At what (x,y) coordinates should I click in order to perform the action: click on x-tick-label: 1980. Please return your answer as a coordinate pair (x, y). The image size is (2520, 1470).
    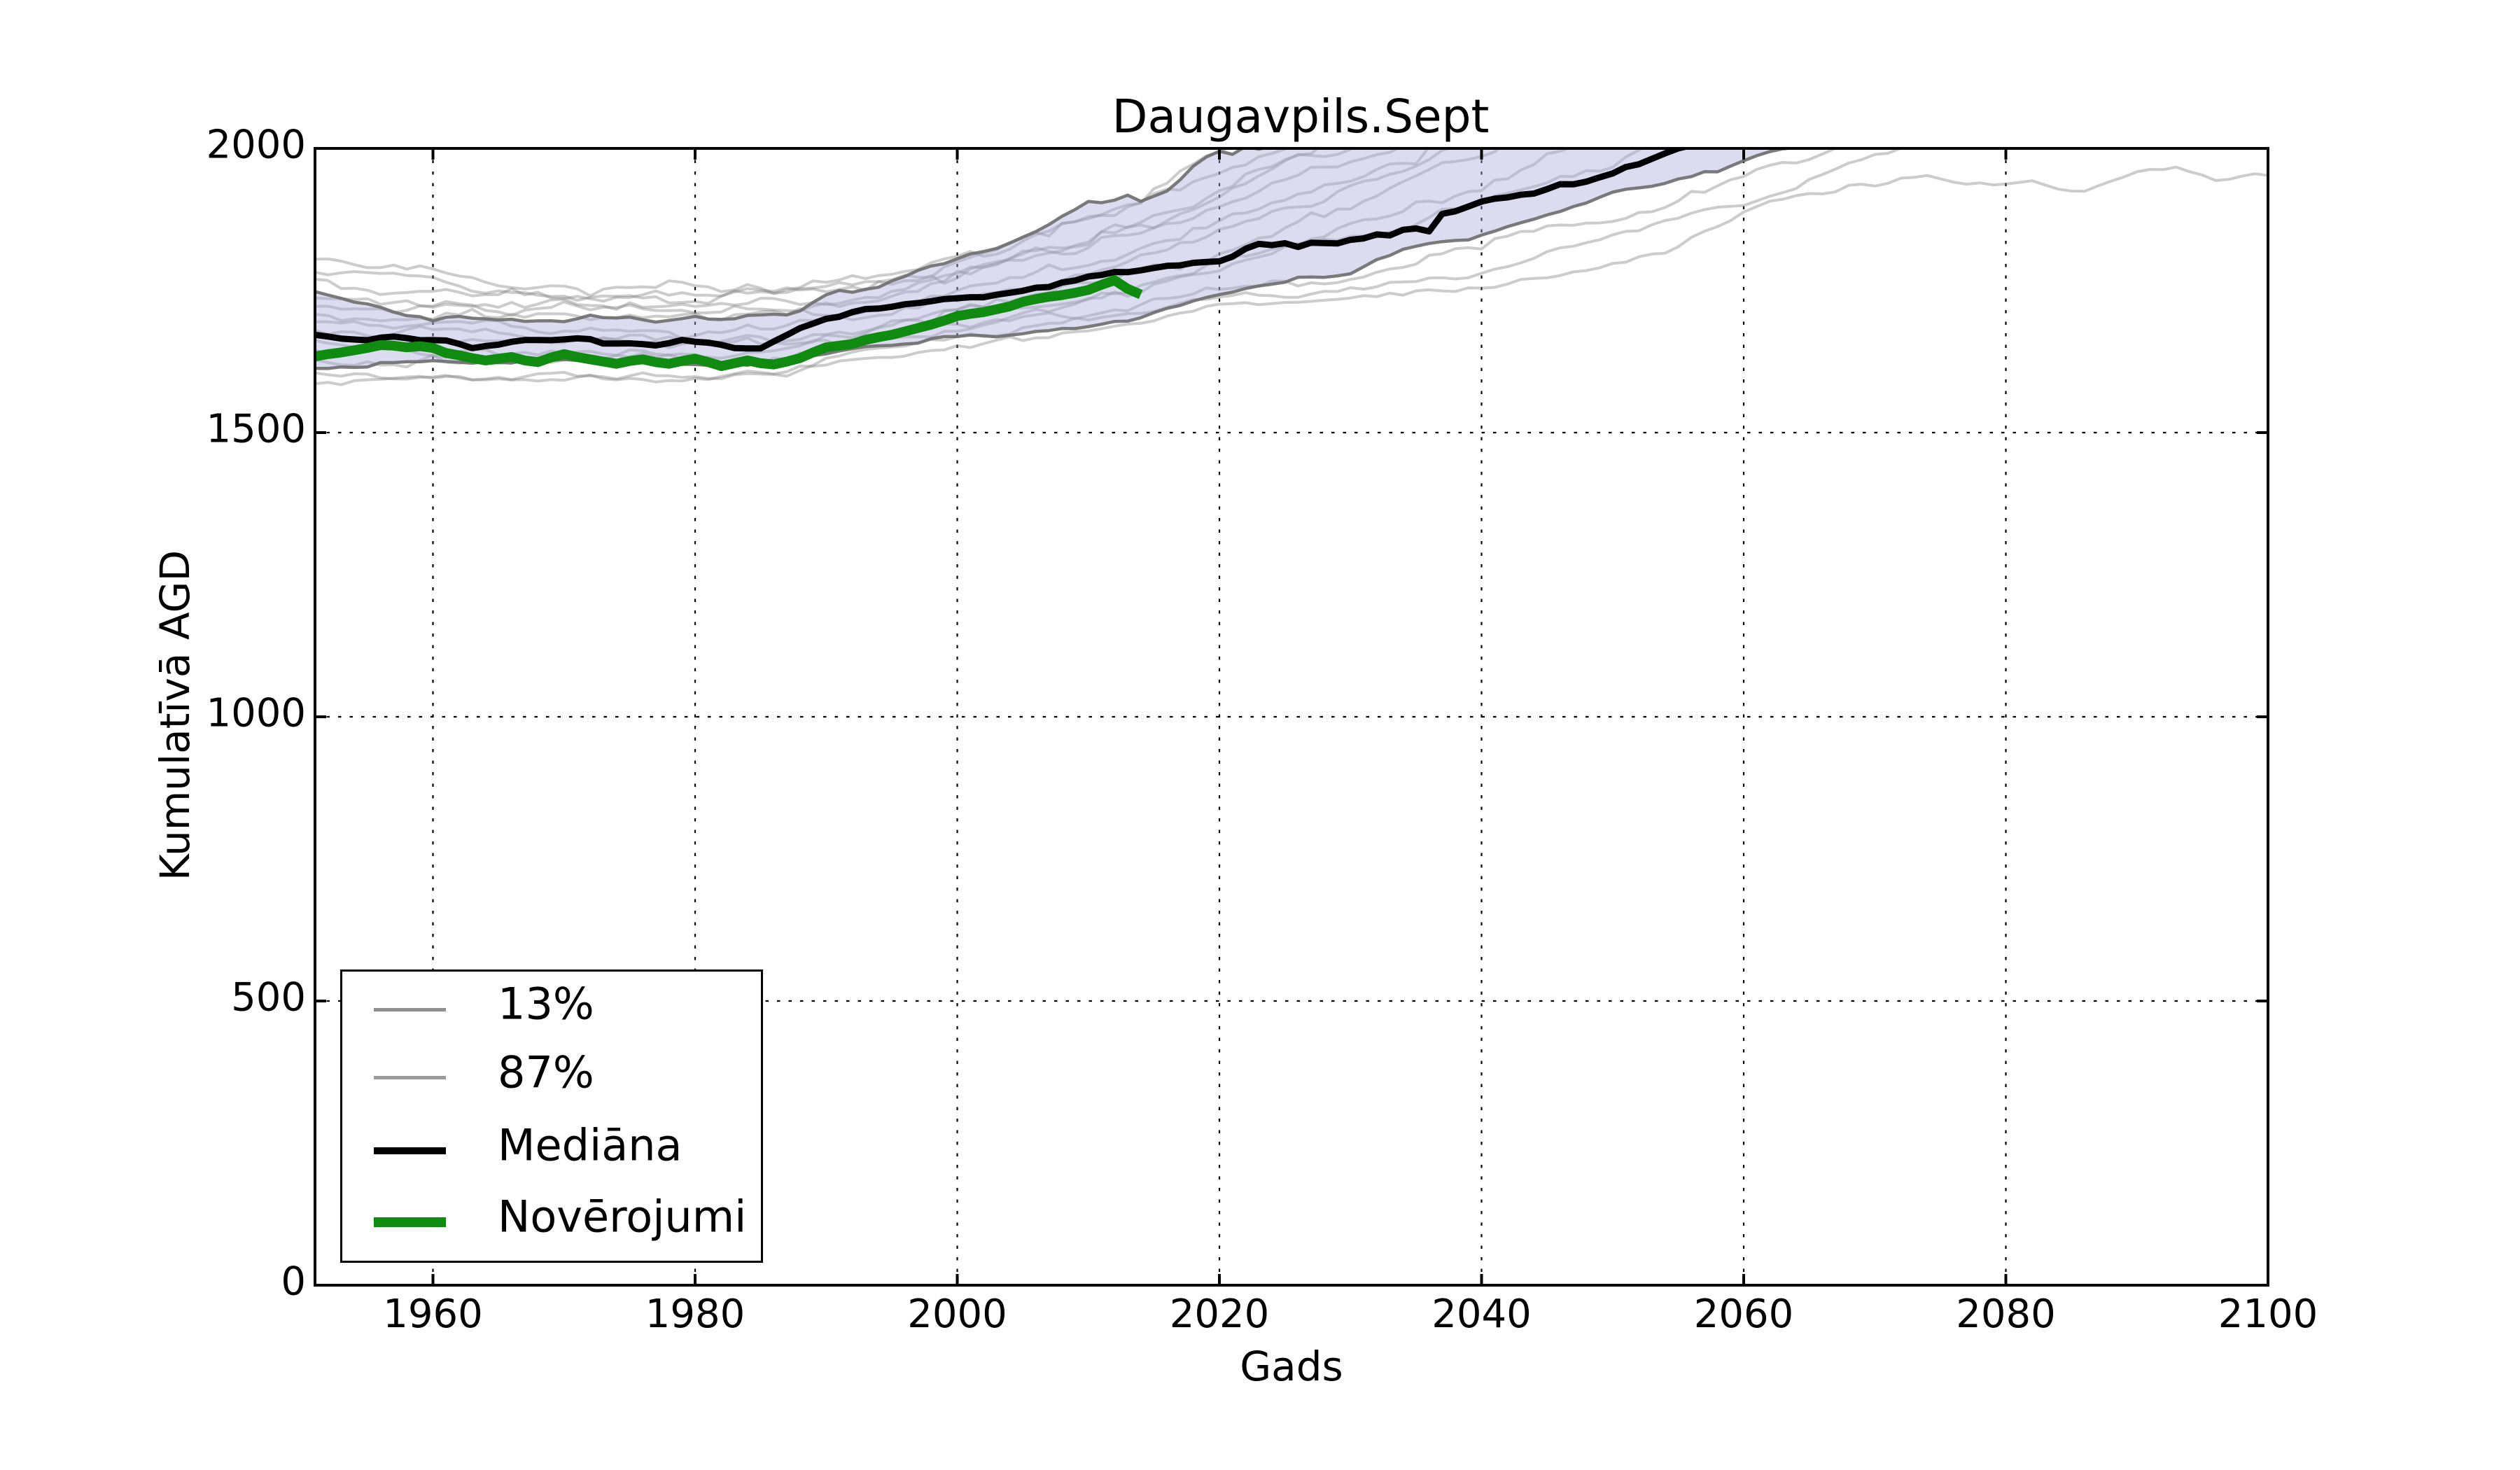
    Looking at the image, I should click on (695, 1314).